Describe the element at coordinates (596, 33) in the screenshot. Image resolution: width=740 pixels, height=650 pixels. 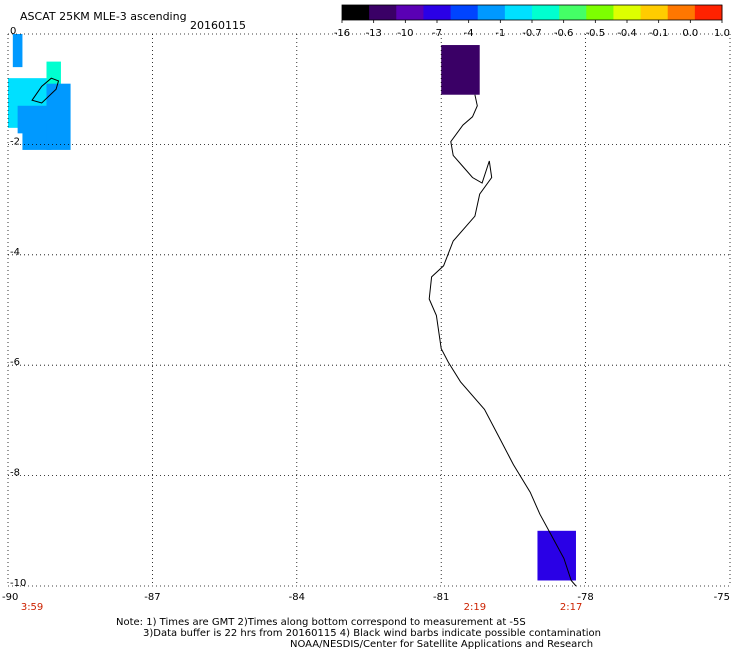
I see `colorbar-label: -0.5` at that location.